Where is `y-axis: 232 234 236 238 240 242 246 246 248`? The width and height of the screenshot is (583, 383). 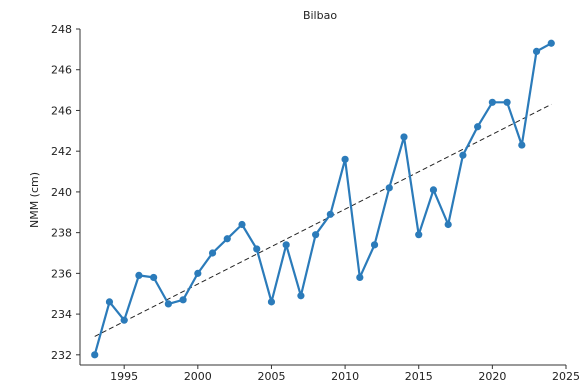
y-axis: 232 234 236 238 240 242 246 246 248 is located at coordinates (66, 194).